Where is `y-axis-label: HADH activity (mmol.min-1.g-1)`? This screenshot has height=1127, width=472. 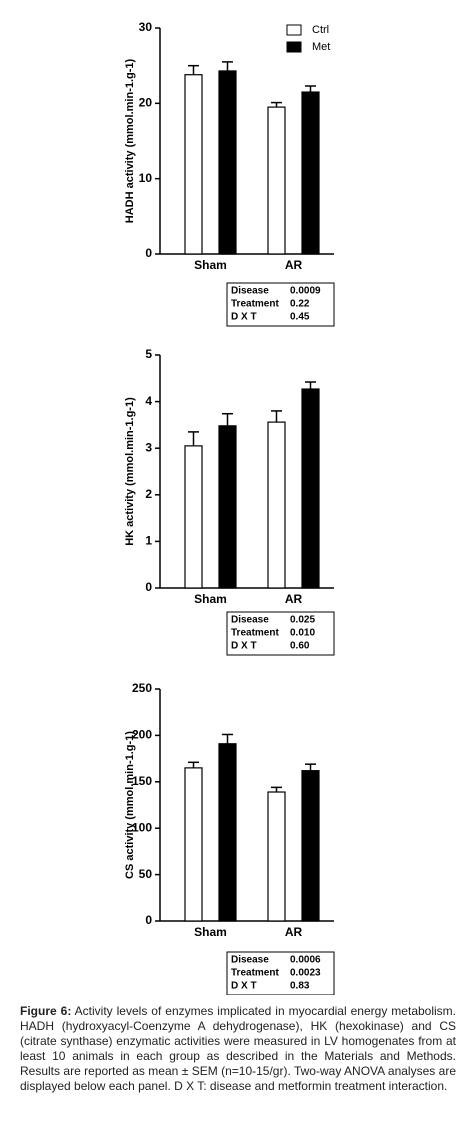
y-axis-label: HADH activity (mmol.min-1.g-1) is located at coordinates (130, 140).